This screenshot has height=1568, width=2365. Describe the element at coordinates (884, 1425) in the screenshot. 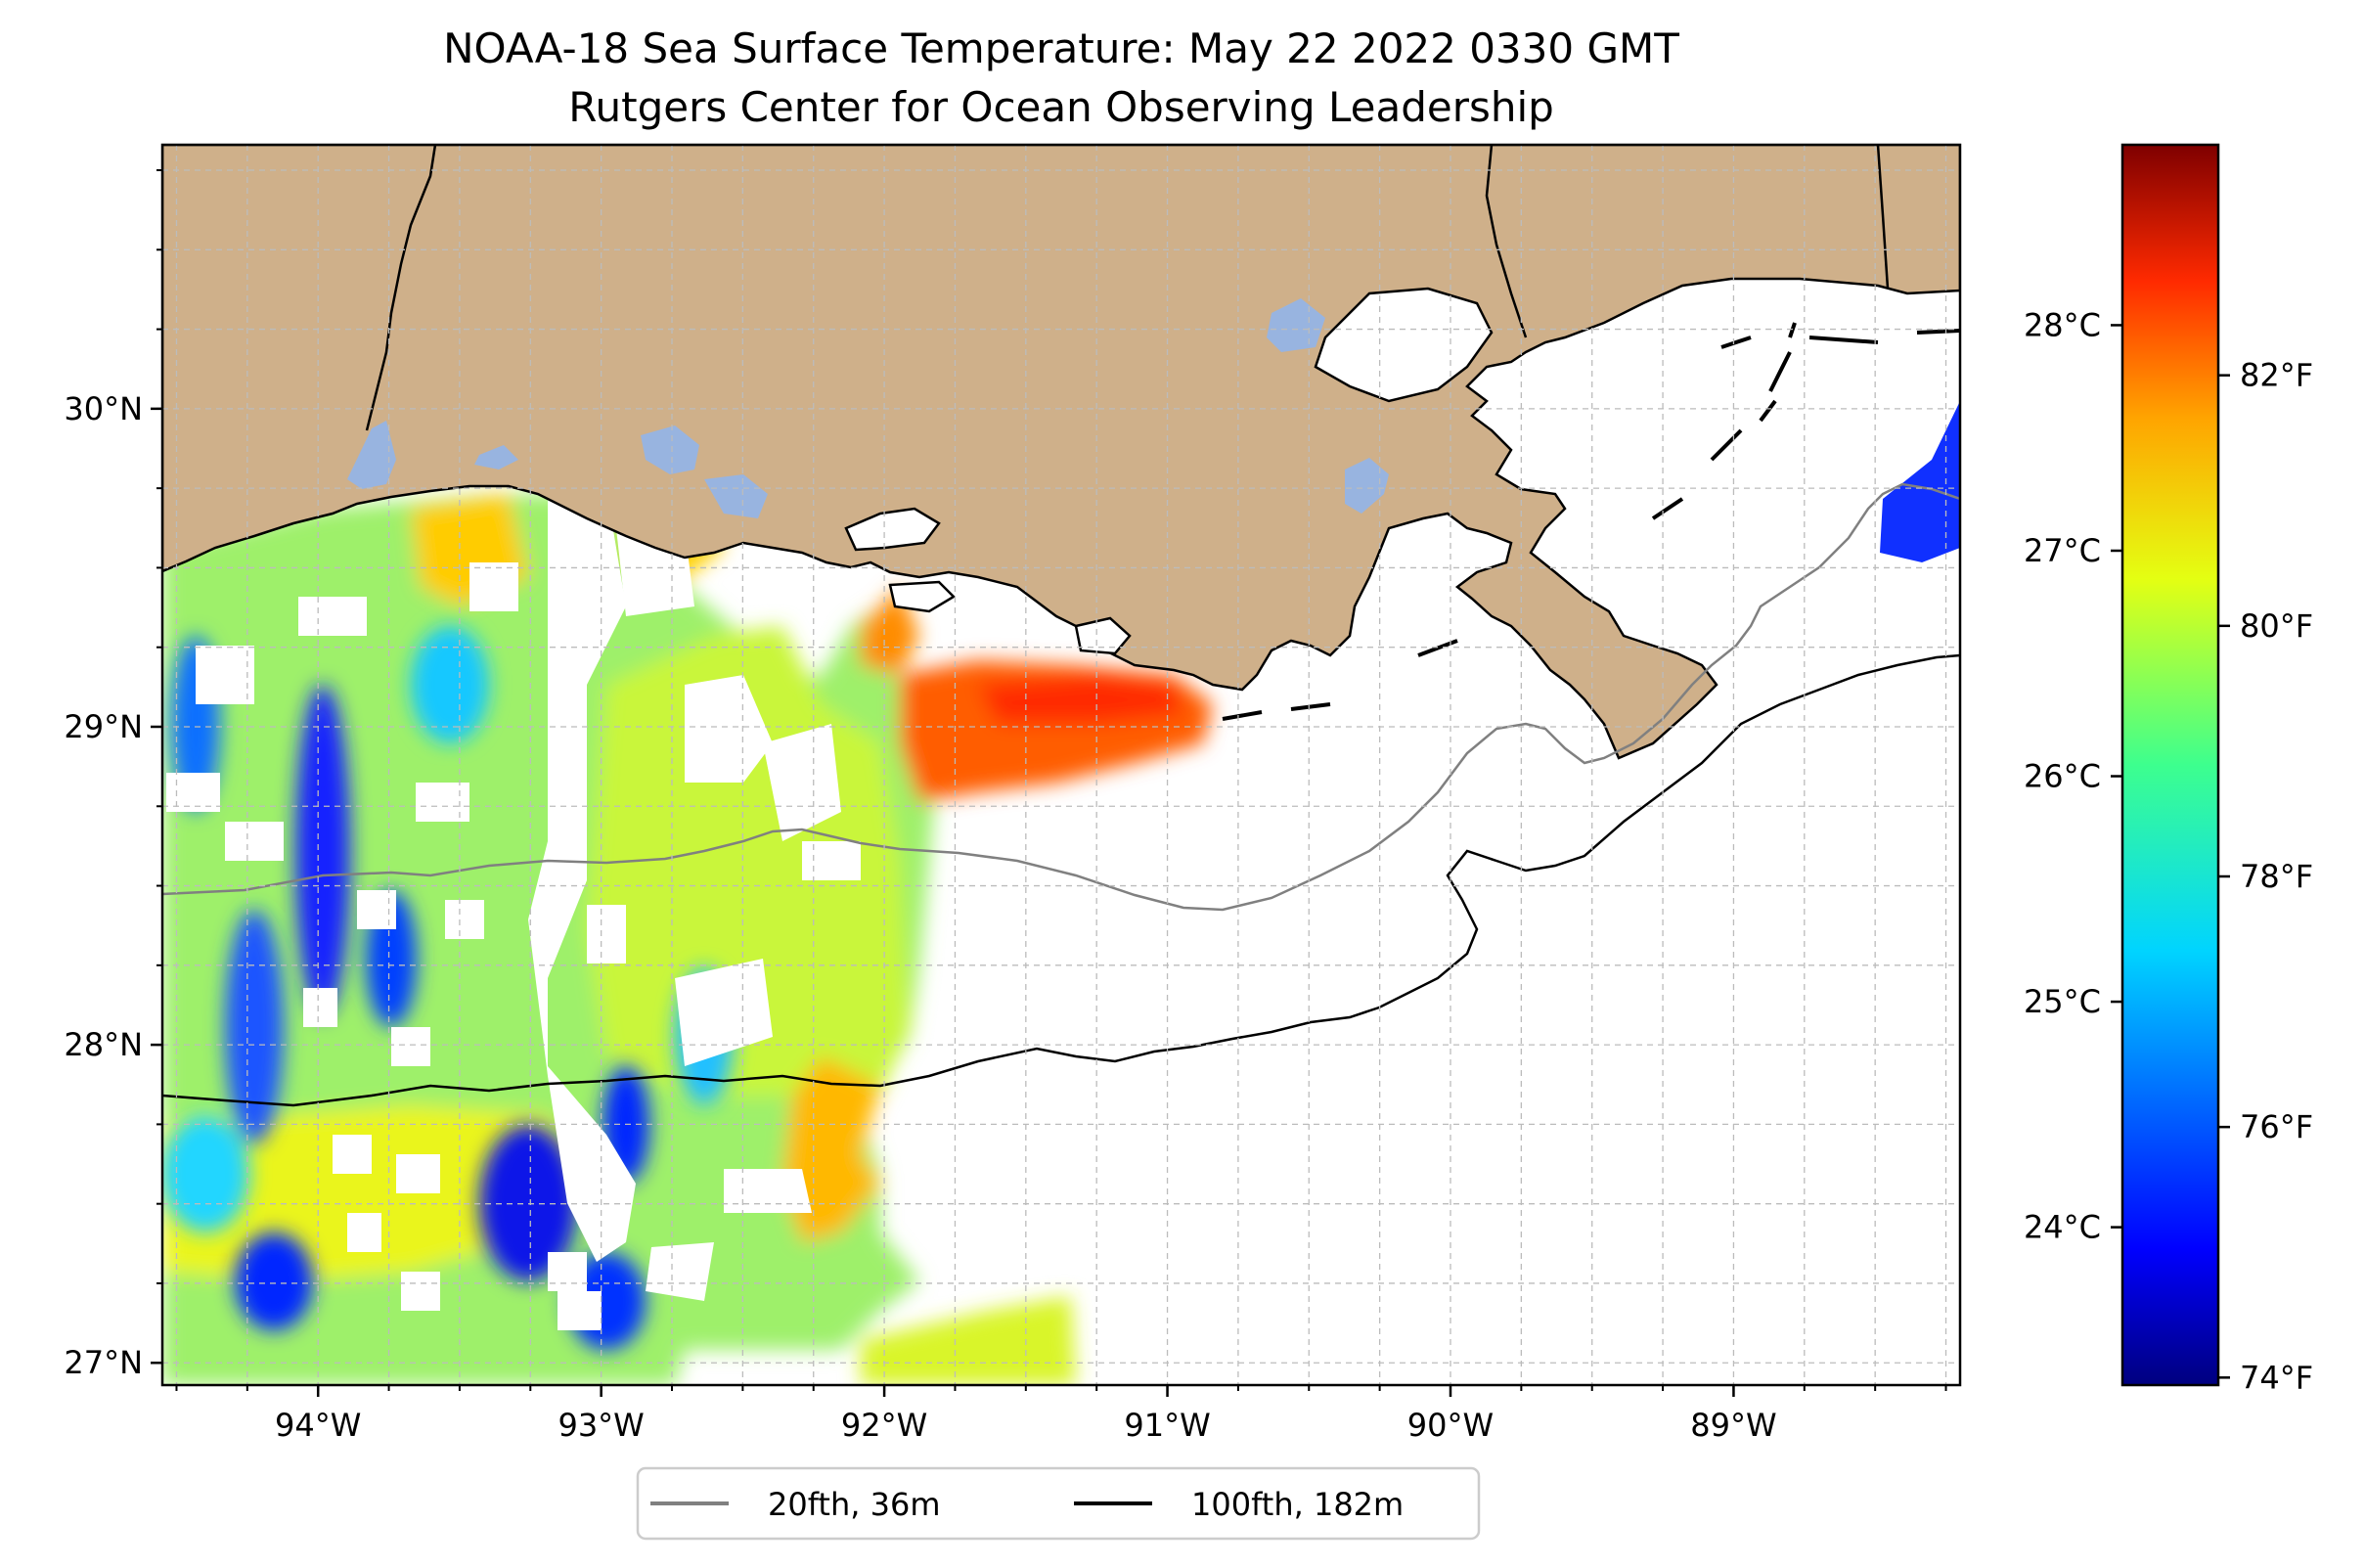

I see `x-tick-label: 92°W` at that location.